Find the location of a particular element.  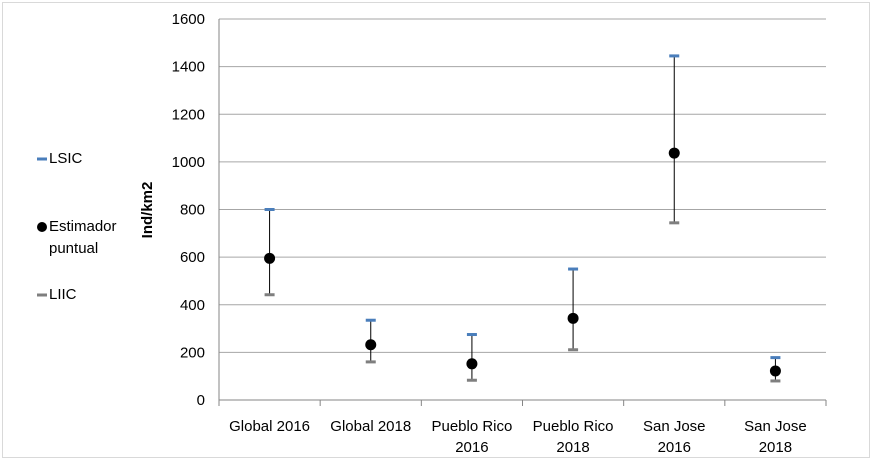

x-tick-label: San Jose 2016 is located at coordinates (674, 437).